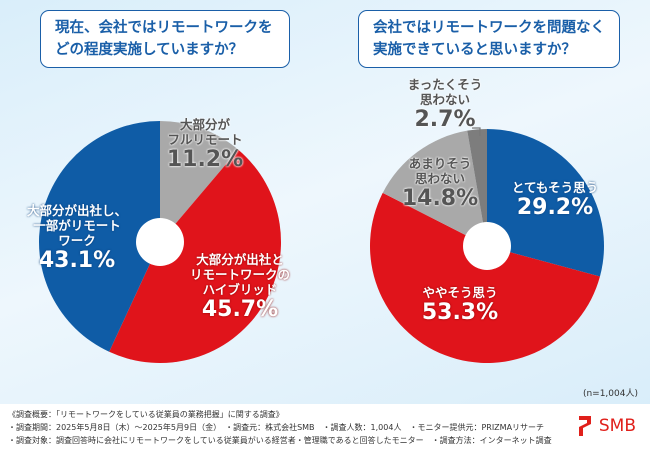 The image size is (650, 450). I want to click on question-2-title: 会社ではリモートワークを問題なく実施できていると思いますか？, so click(489, 39).